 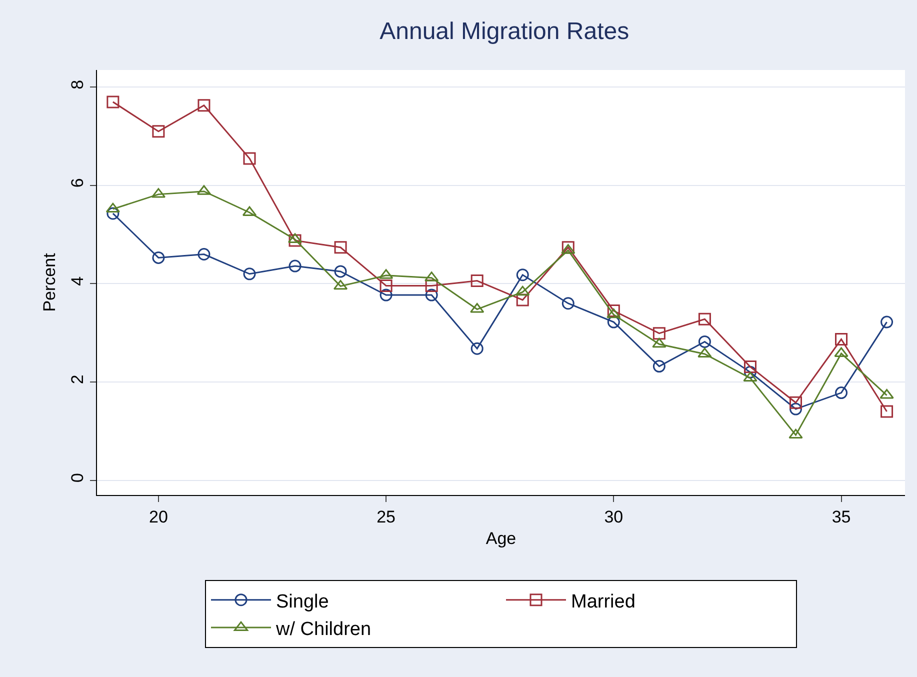 I want to click on x-tick-label: 20, so click(x=158, y=516).